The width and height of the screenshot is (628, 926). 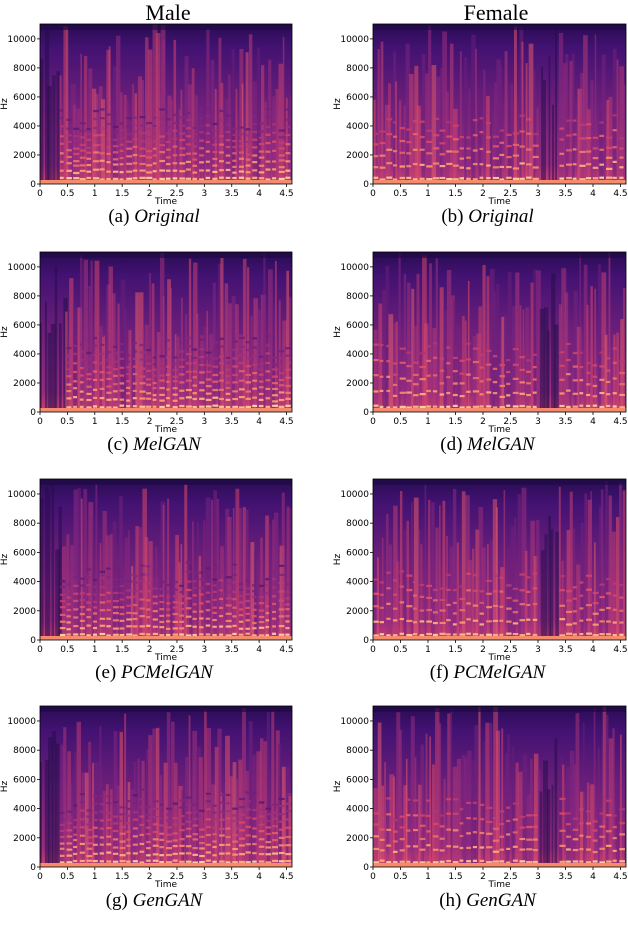 I want to click on caption-label: (e), so click(x=108, y=672).